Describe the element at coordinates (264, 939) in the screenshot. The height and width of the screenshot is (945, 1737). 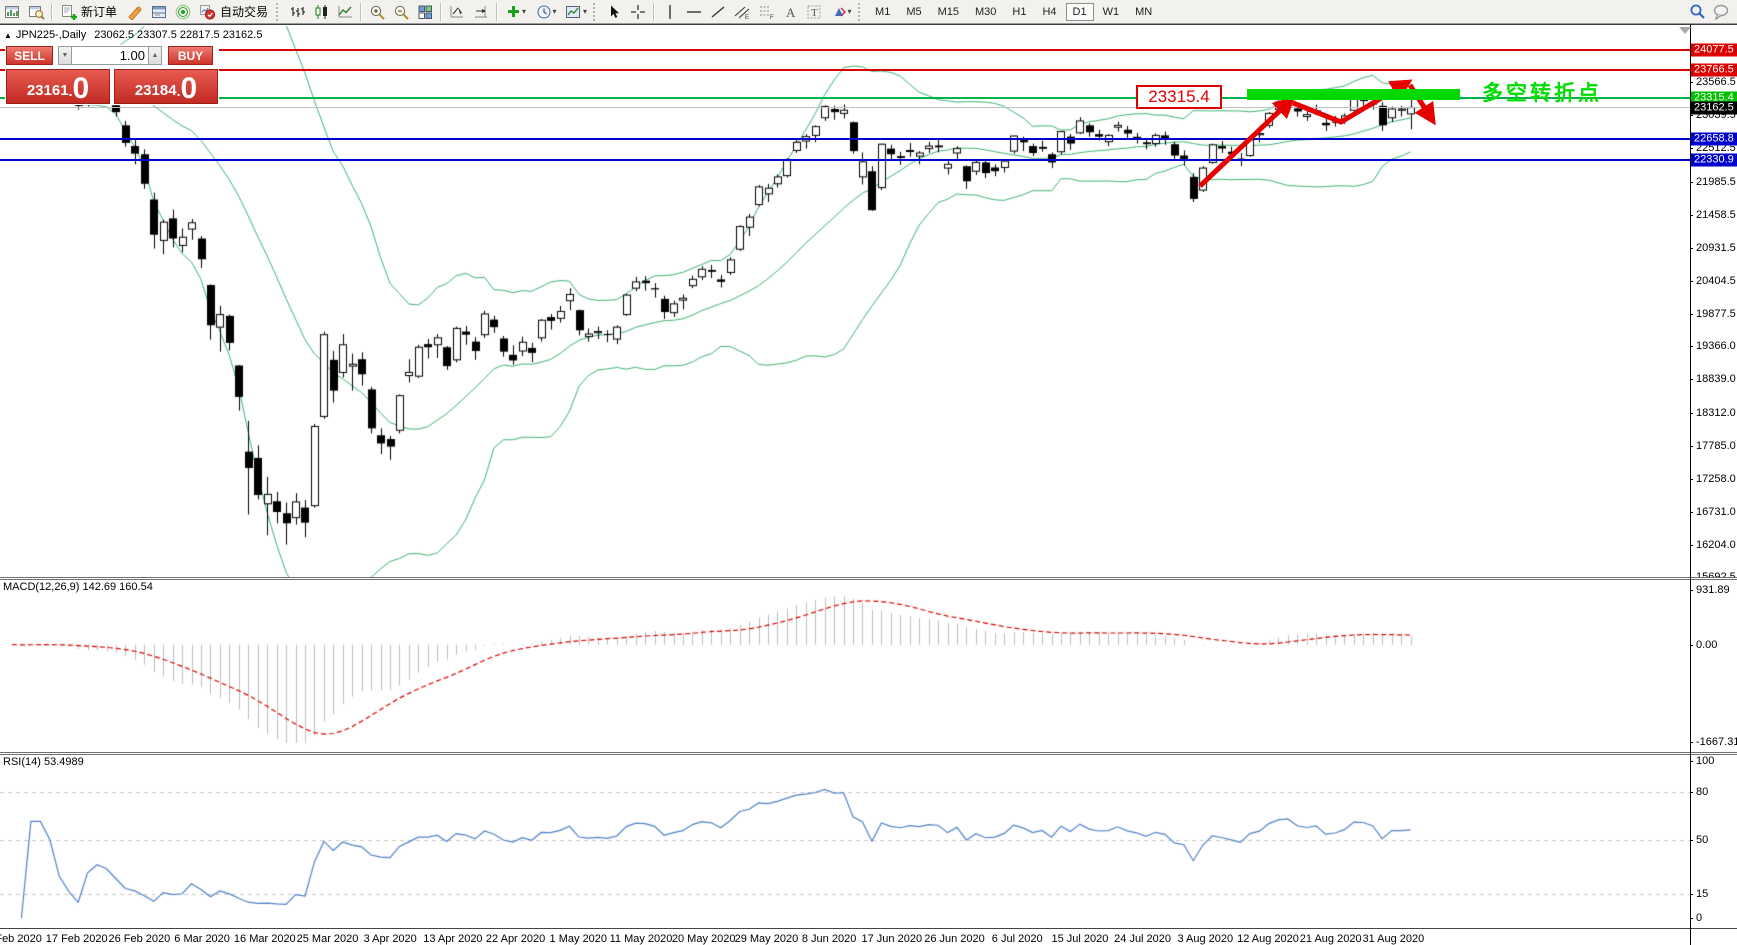
I see `date-label: 16 Mar 2020` at that location.